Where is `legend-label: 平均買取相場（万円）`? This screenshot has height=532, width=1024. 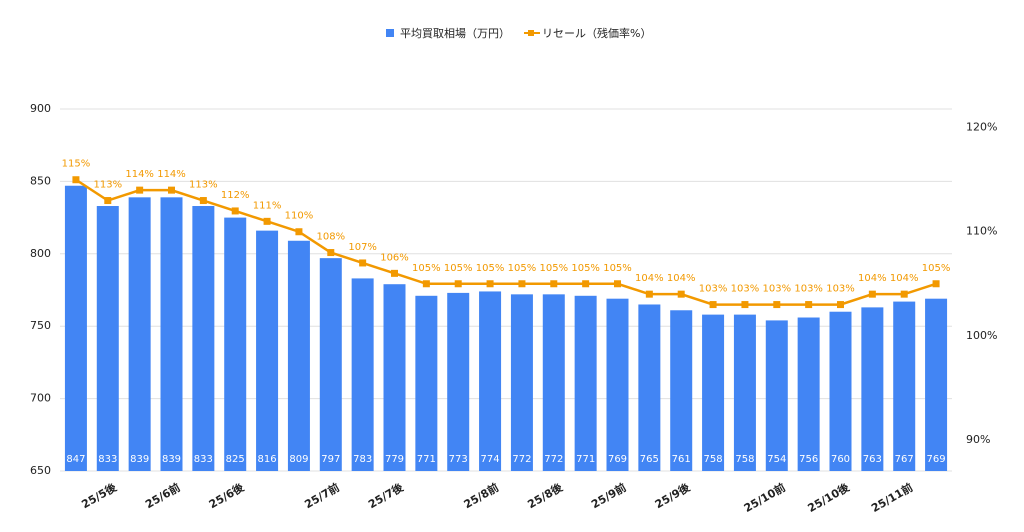 legend-label: 平均買取相場（万円） is located at coordinates (455, 33).